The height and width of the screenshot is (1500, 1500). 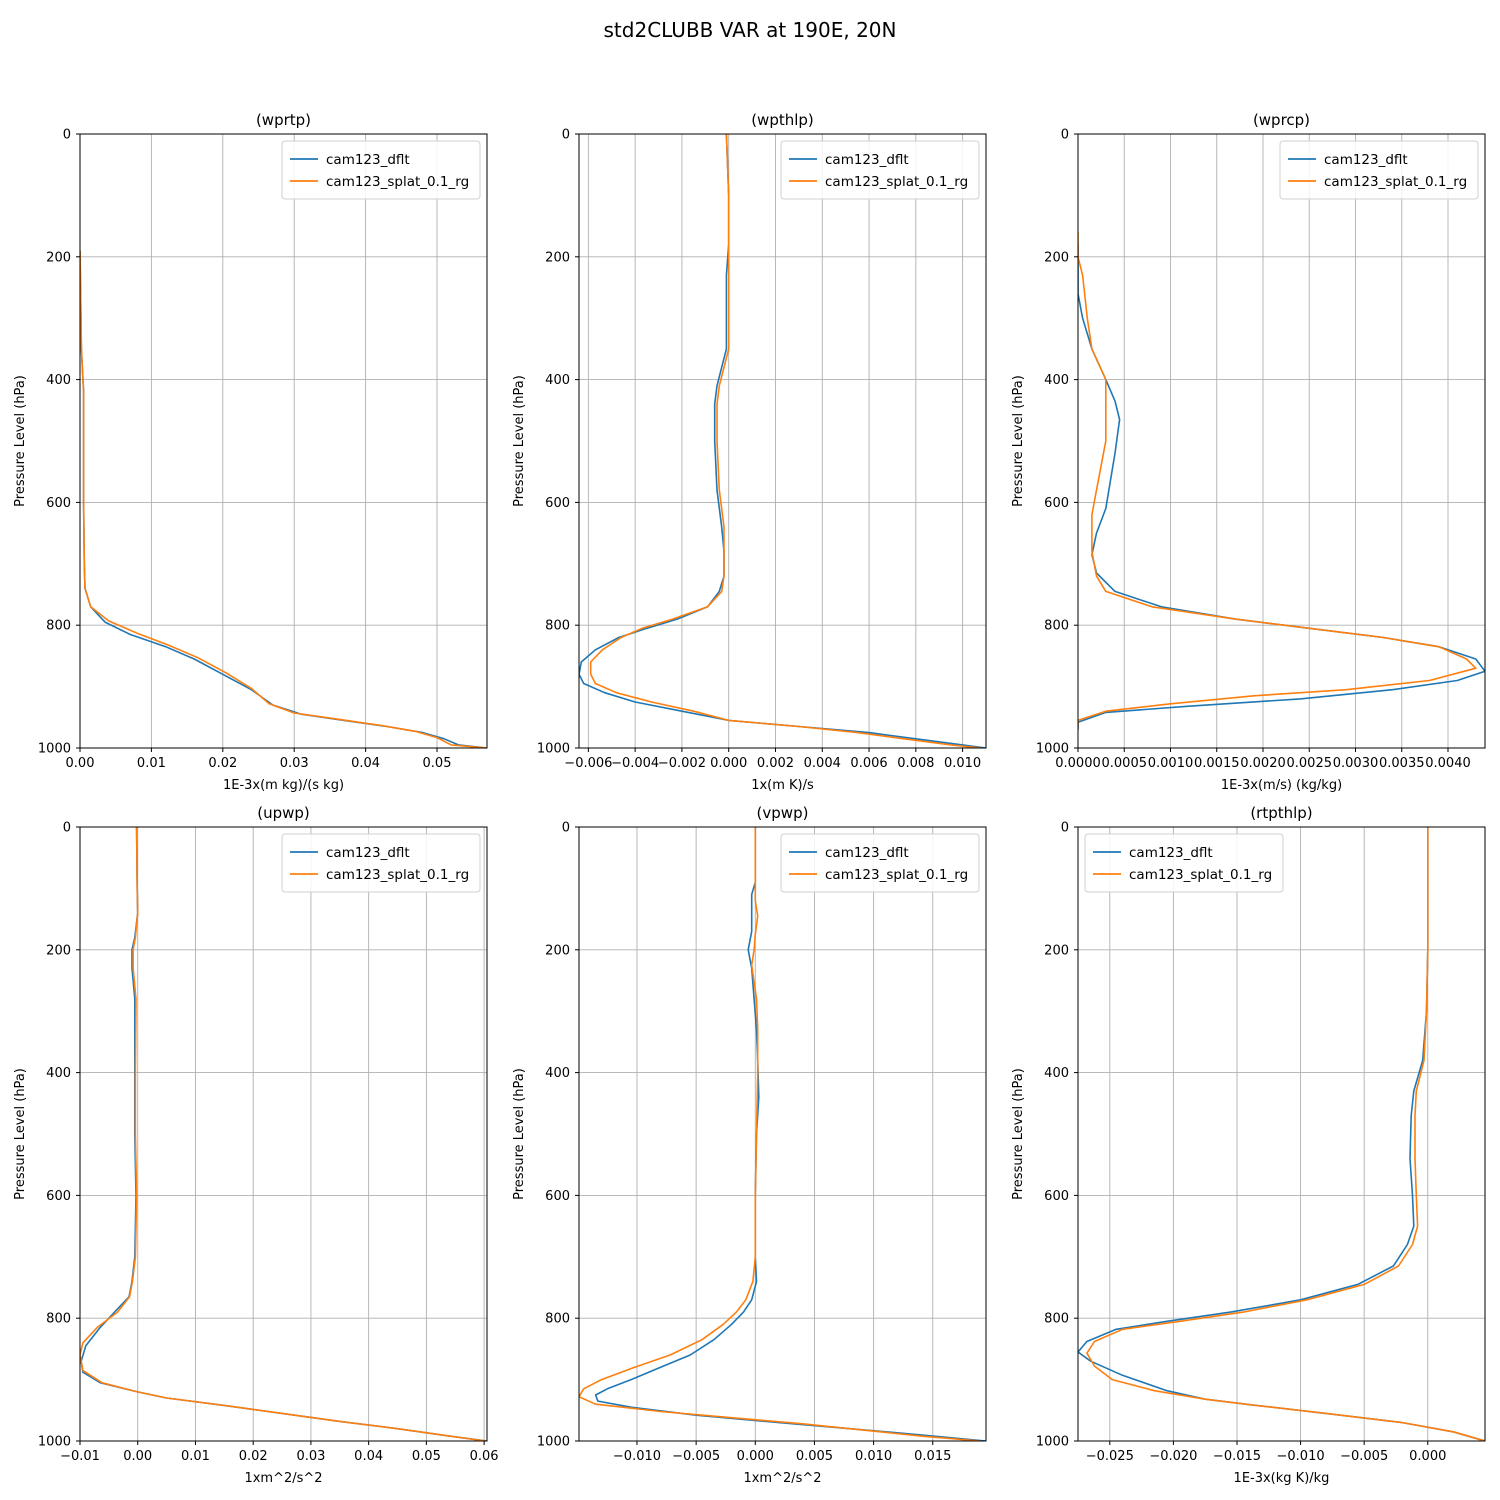 I want to click on panel-title: (rtpthlp), so click(x=1281, y=813).